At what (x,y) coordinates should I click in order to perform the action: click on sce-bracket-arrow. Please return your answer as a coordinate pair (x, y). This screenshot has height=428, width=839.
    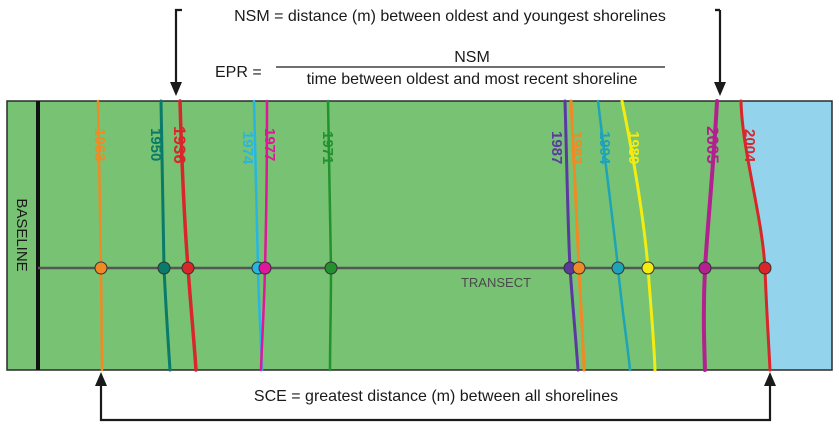
    Looking at the image, I should click on (435, 403).